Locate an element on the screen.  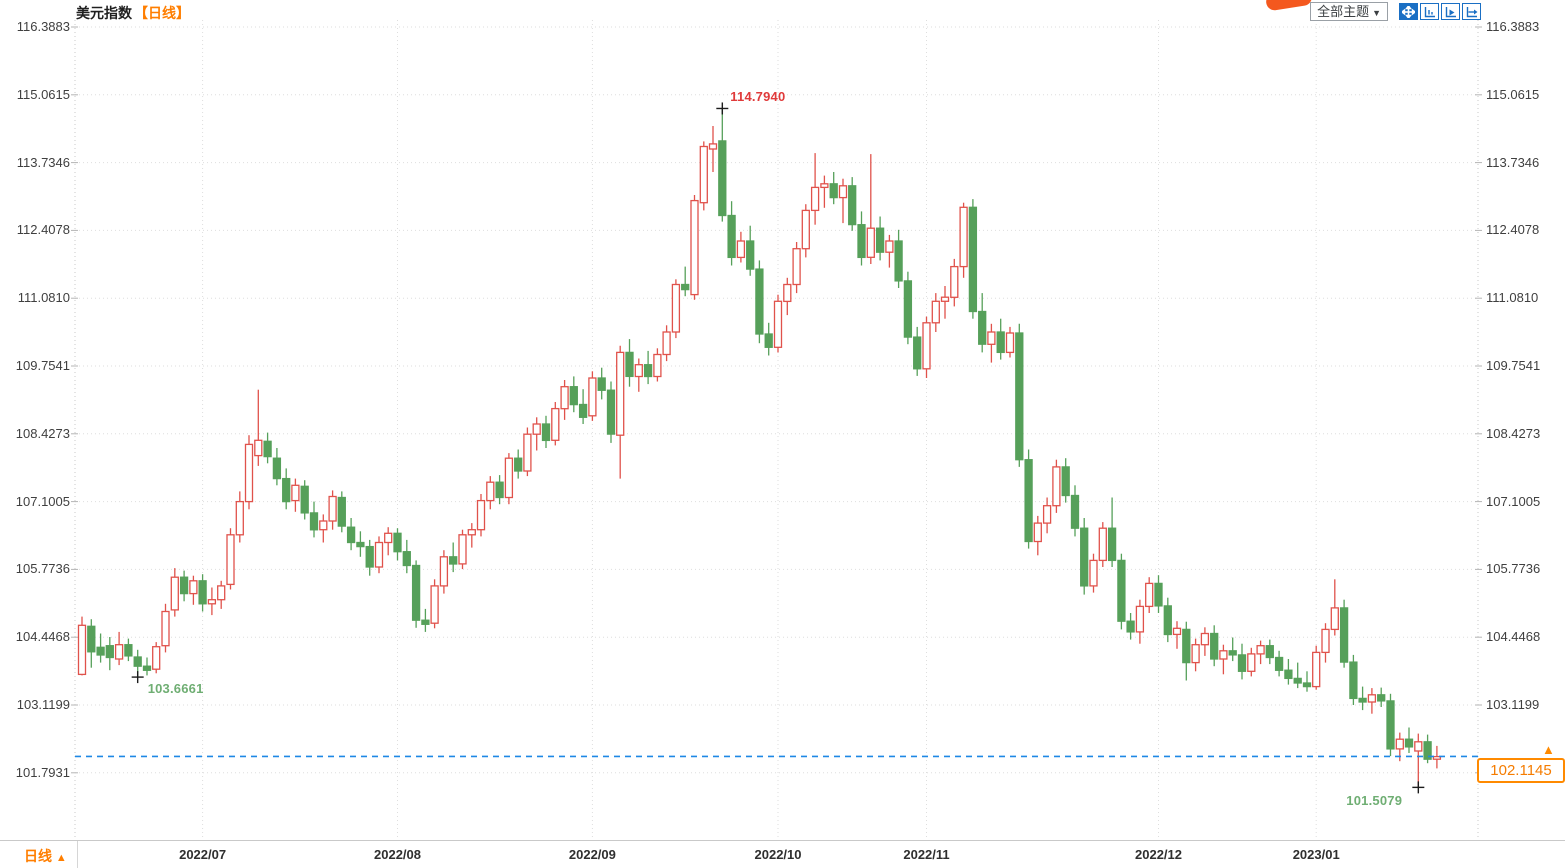
y-axis-label: 108.4273 is located at coordinates (42, 433).